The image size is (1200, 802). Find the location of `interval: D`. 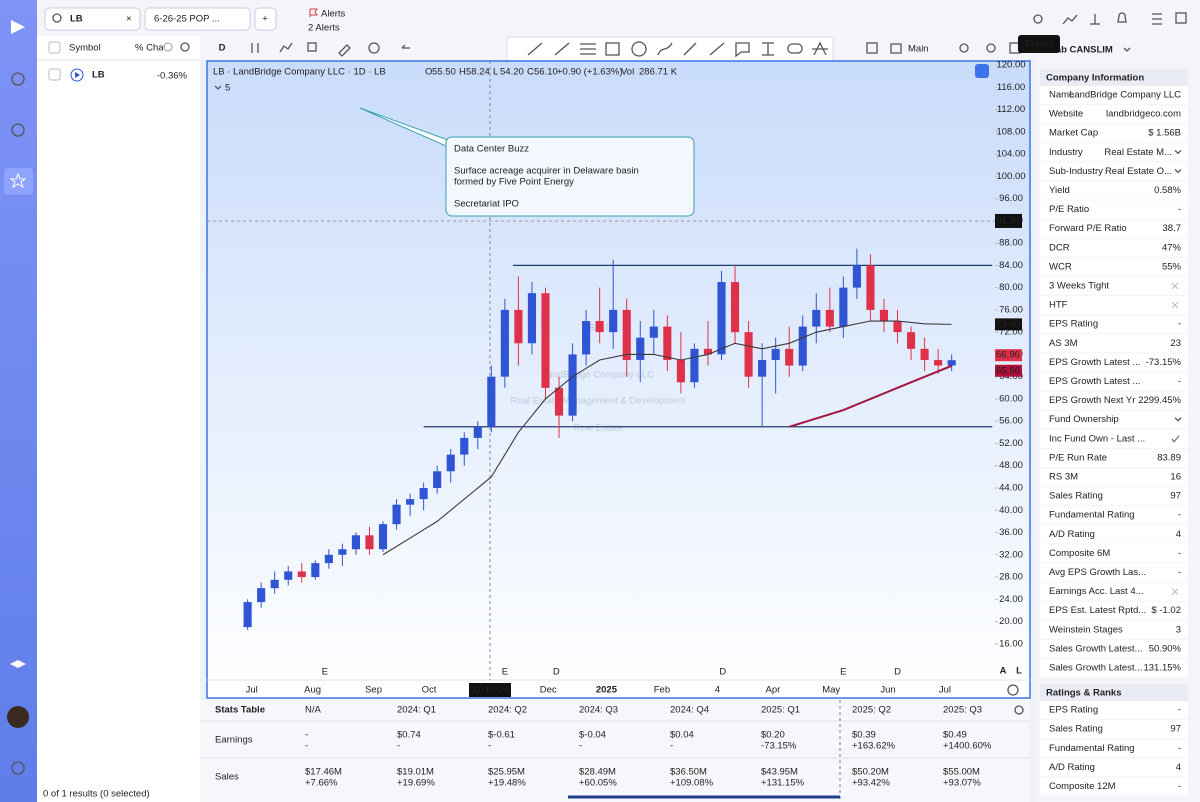

interval: D is located at coordinates (222, 48).